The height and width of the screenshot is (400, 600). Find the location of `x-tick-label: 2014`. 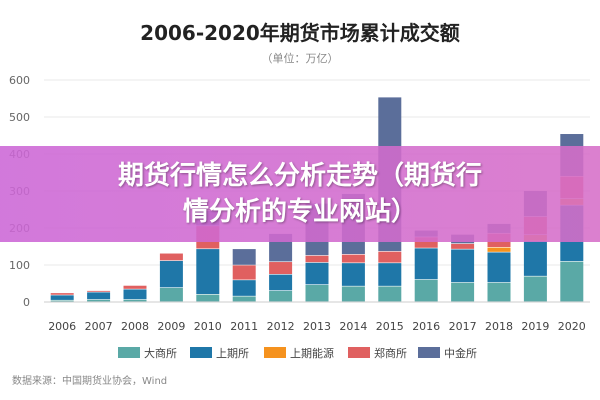

x-tick-label: 2014 is located at coordinates (353, 326).